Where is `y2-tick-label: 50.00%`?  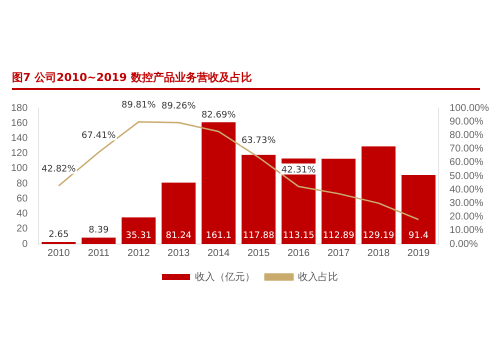
y2-tick-label: 50.00% is located at coordinates (467, 176).